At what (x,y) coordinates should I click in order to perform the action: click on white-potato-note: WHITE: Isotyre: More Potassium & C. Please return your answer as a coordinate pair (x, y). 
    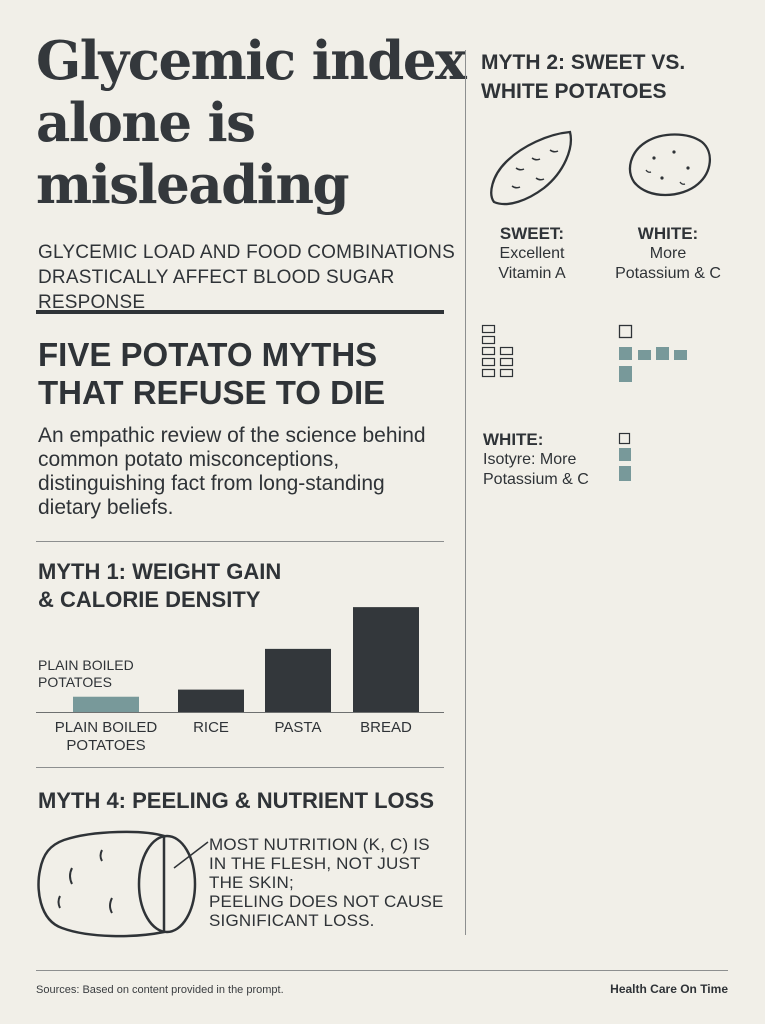
    Looking at the image, I should click on (536, 460).